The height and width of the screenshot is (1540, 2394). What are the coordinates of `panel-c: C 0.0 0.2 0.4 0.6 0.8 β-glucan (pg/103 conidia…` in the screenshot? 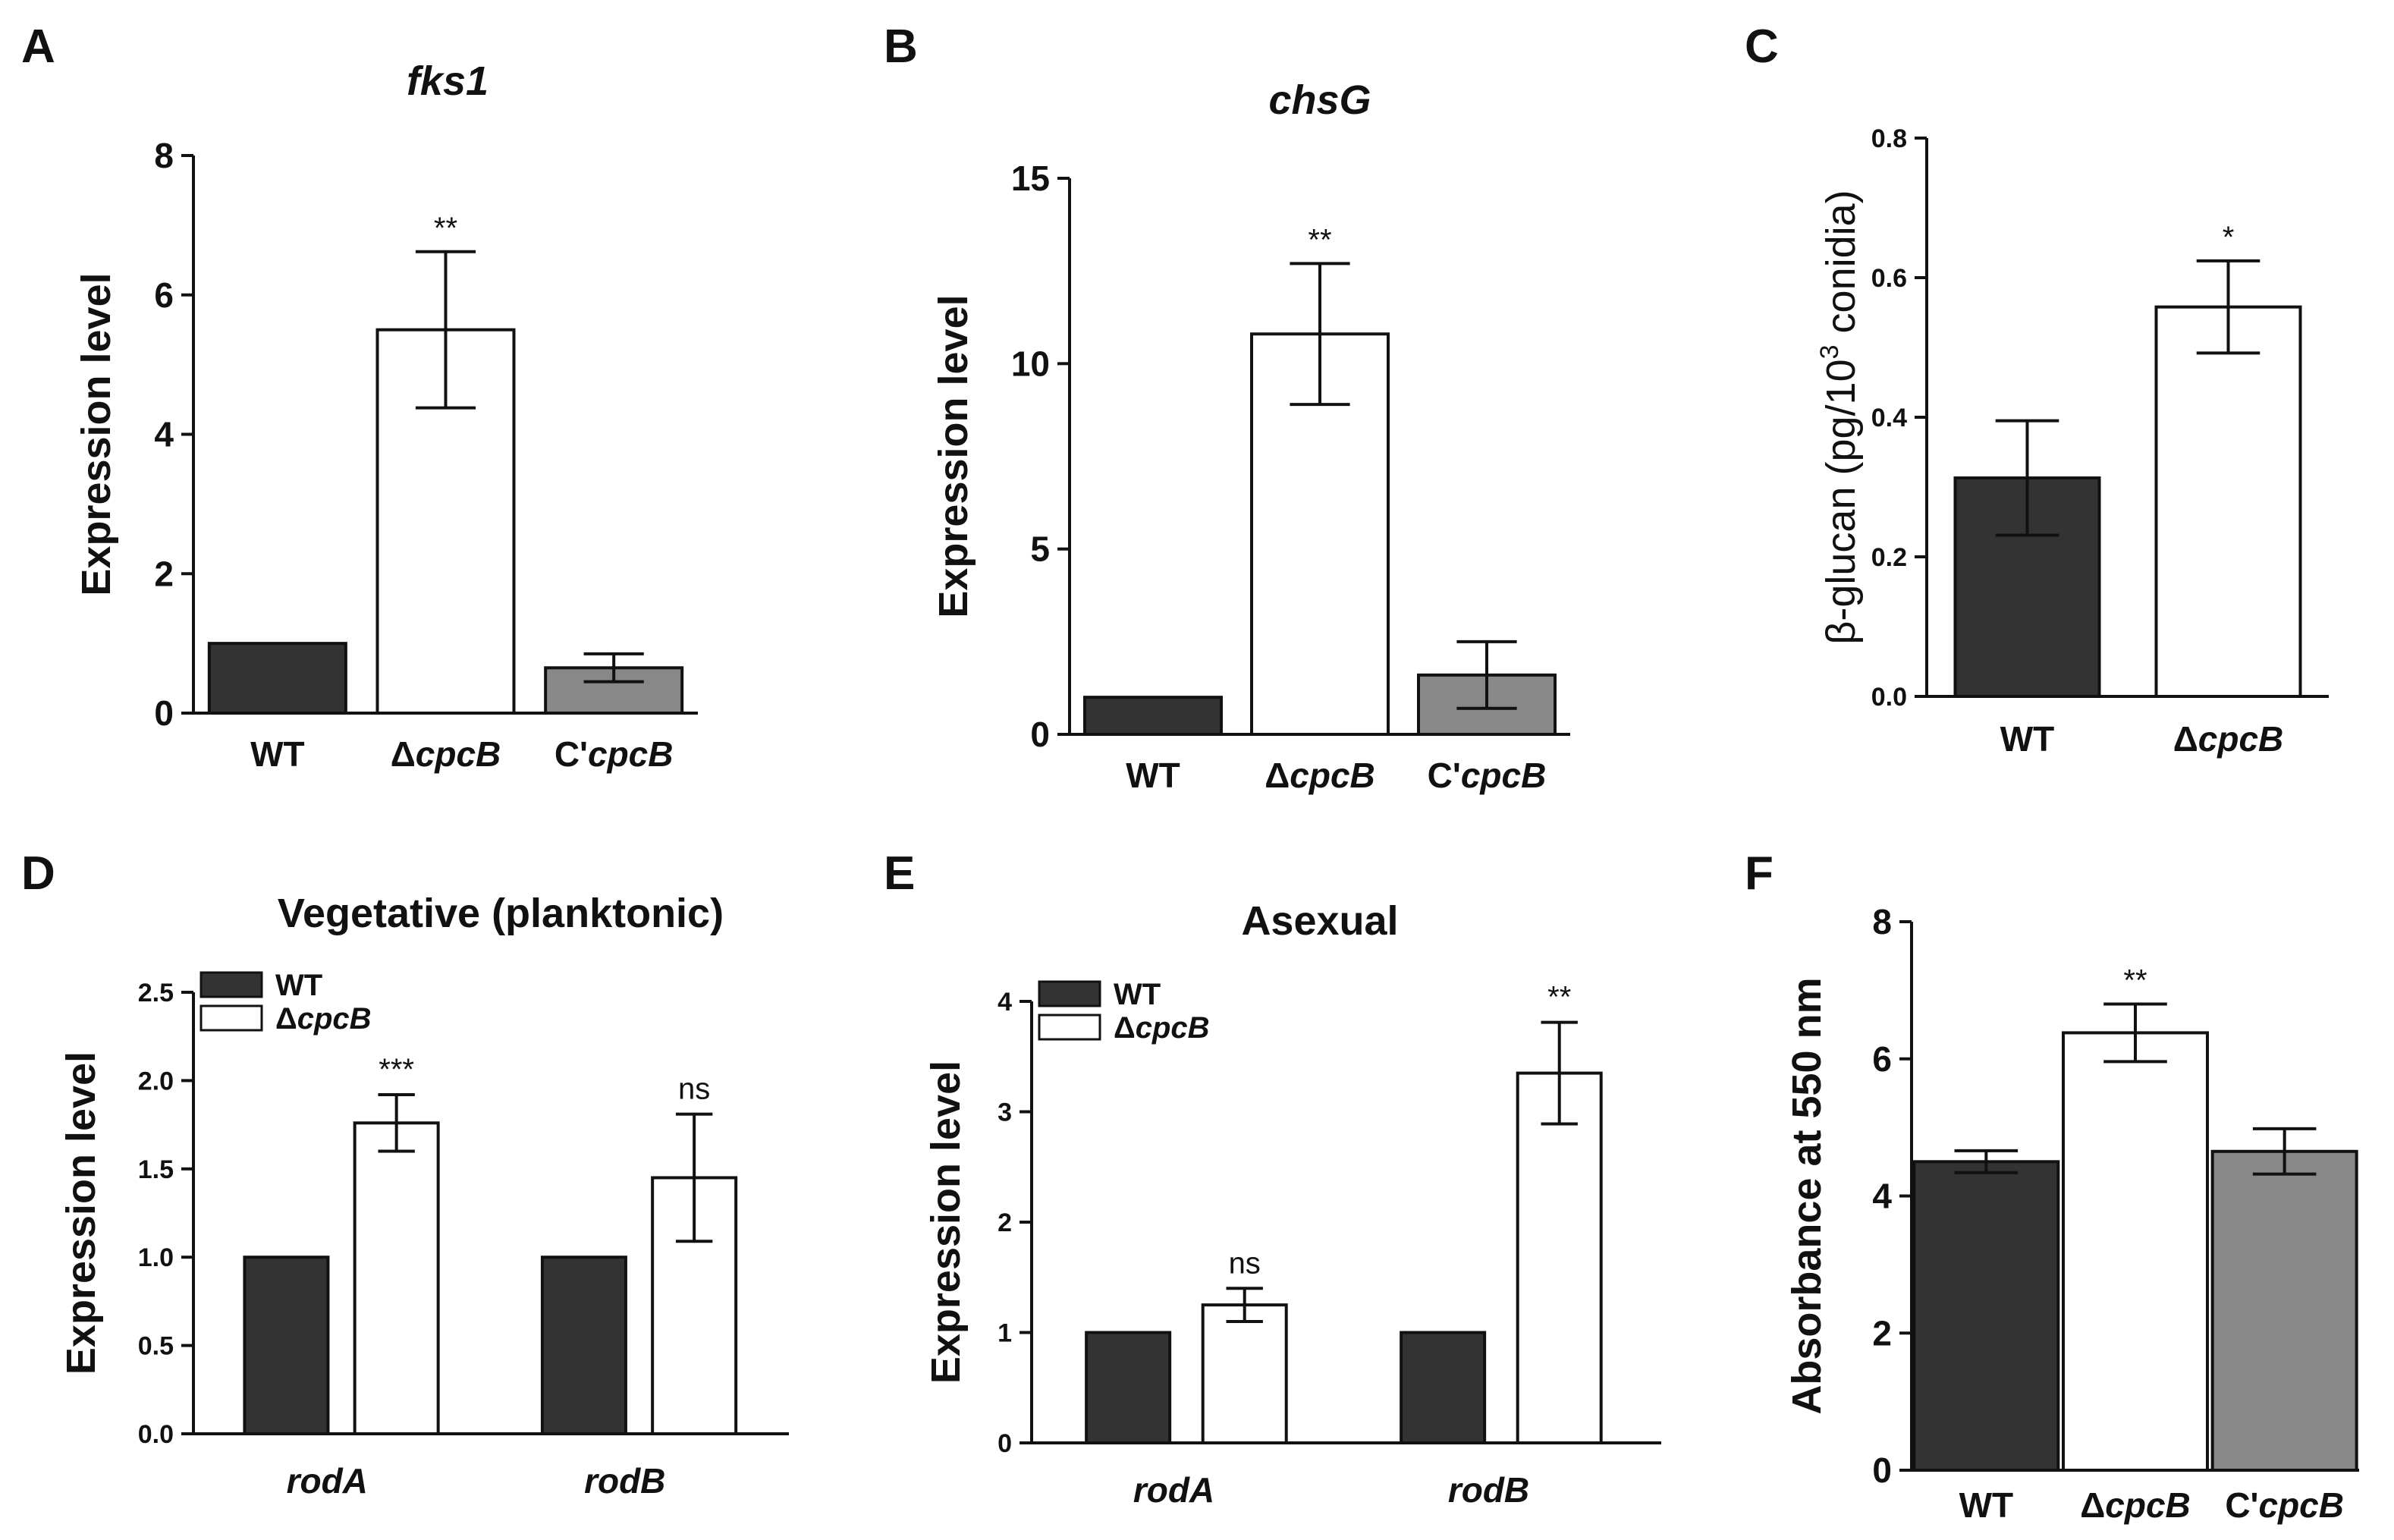 It's located at (2037, 389).